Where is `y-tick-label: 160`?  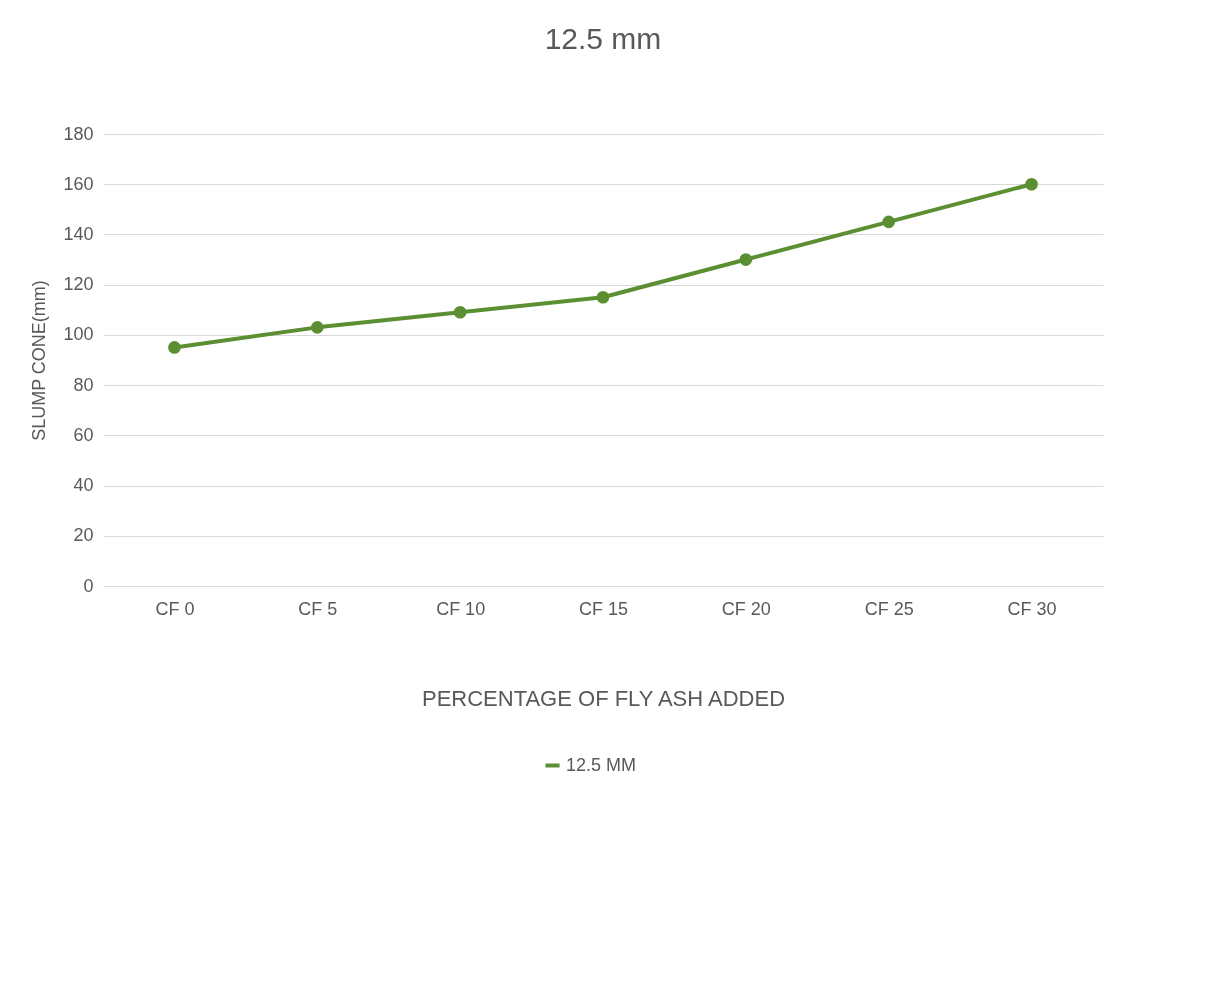
y-tick-label: 160 is located at coordinates (78, 183).